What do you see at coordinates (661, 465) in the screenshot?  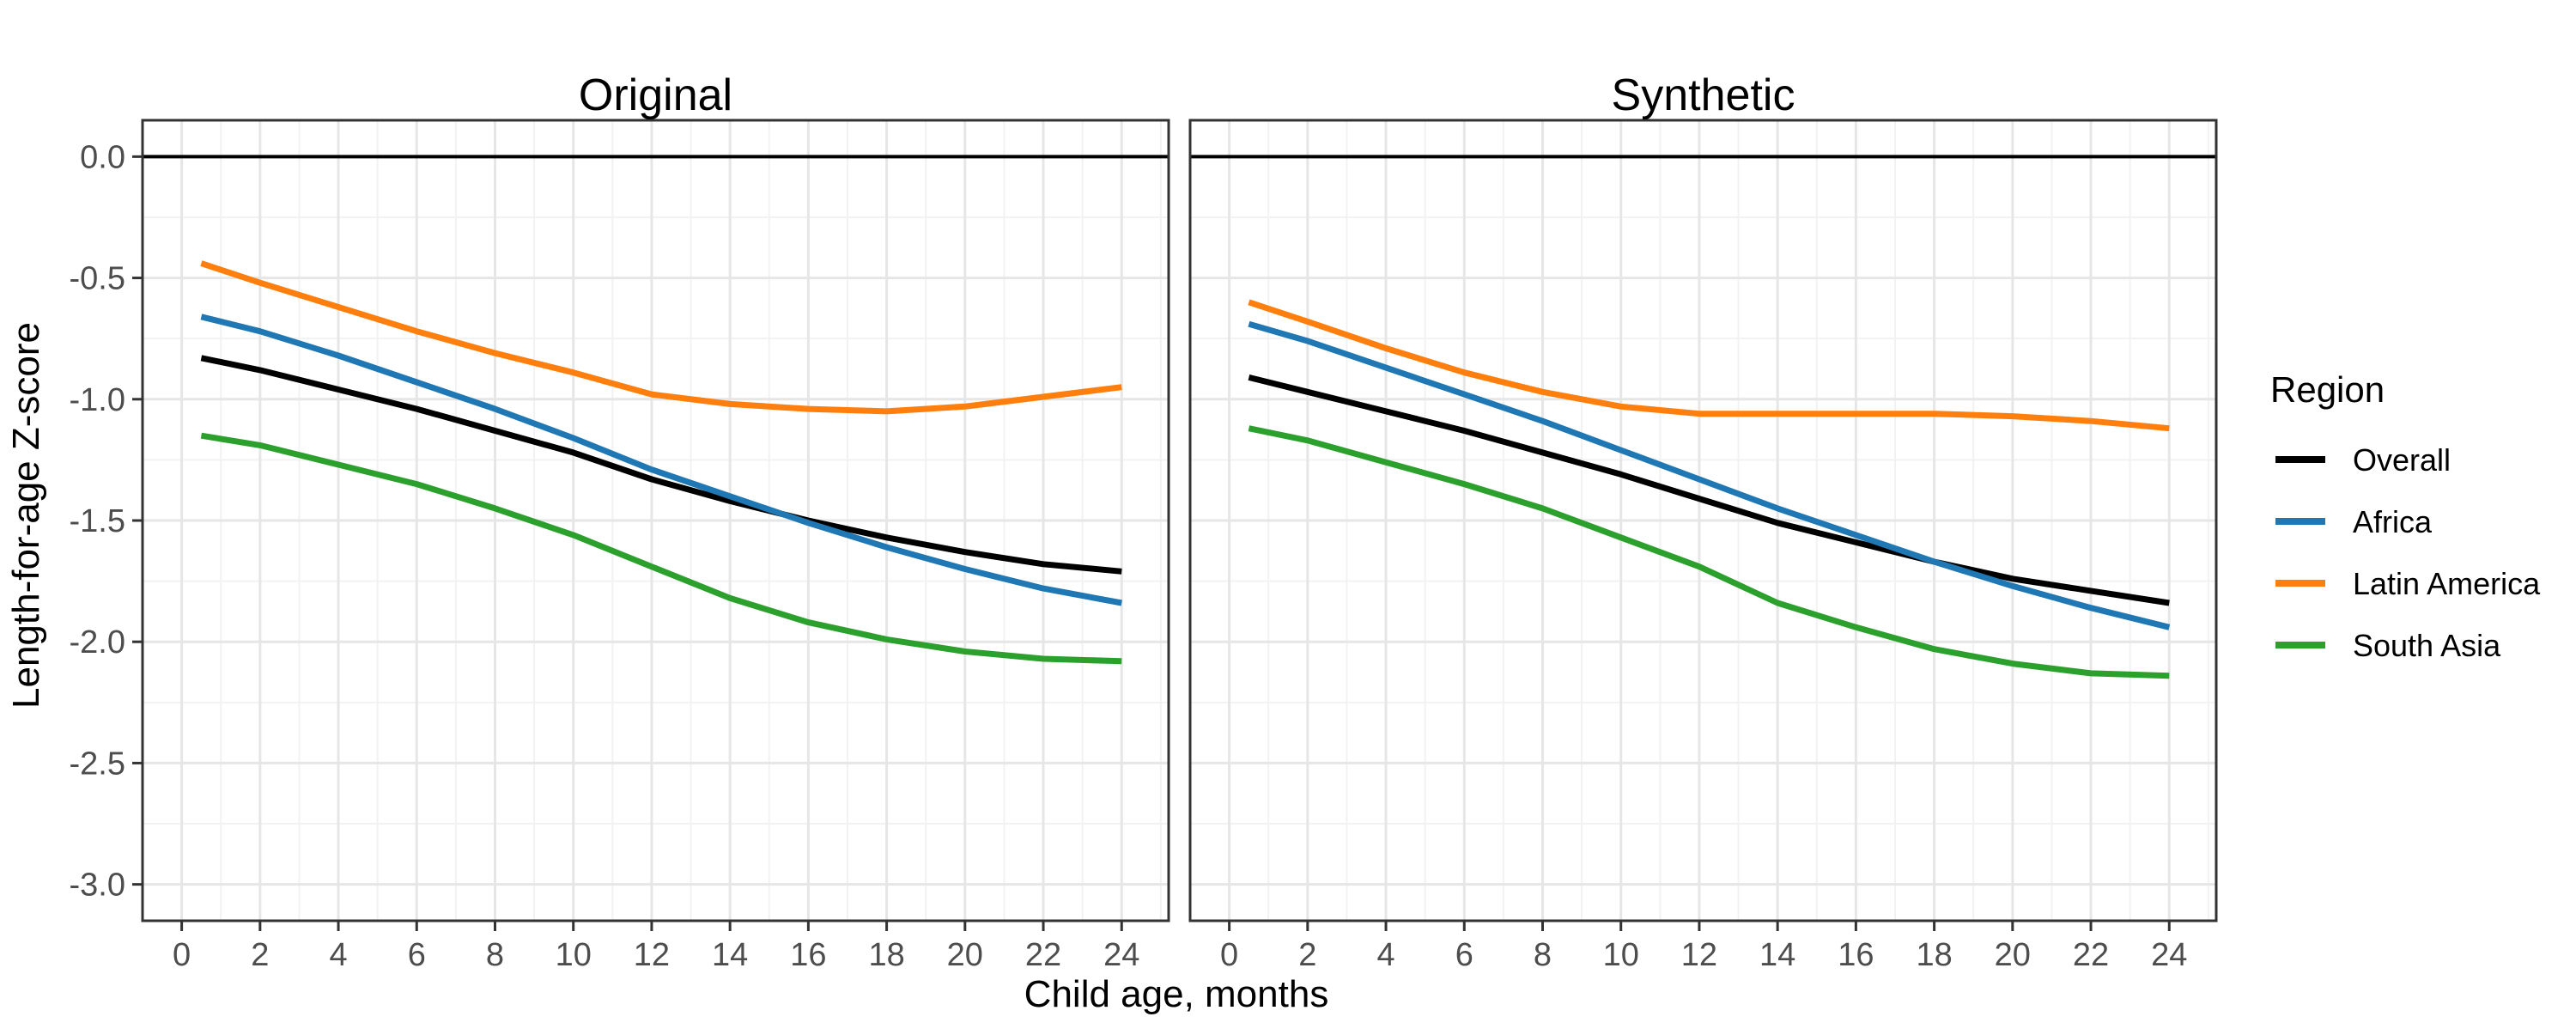 I see `series-line-overall-original` at bounding box center [661, 465].